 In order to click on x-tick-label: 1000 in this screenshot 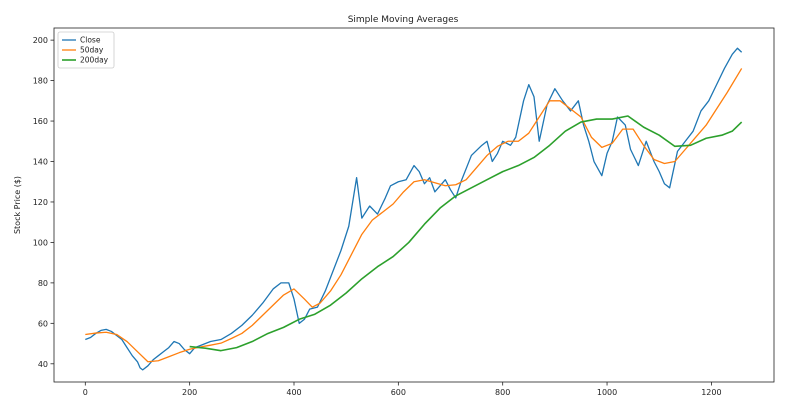, I will do `click(607, 392)`.